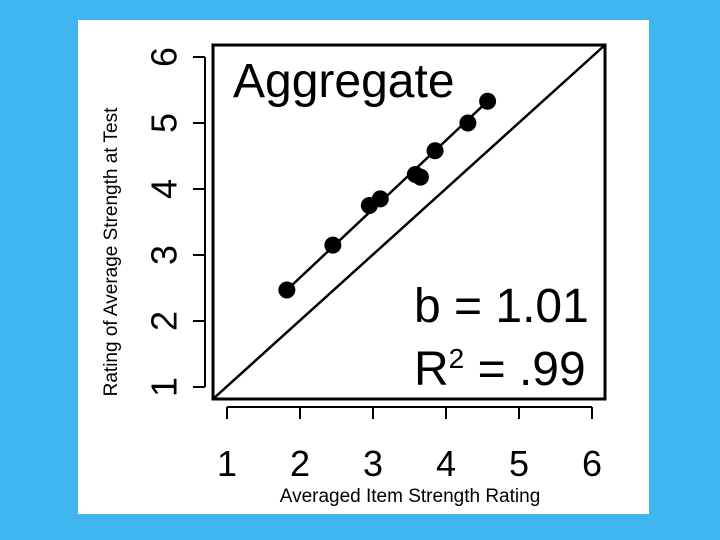 This screenshot has width=720, height=540. What do you see at coordinates (592, 463) in the screenshot?
I see `x-tick-label: 6` at bounding box center [592, 463].